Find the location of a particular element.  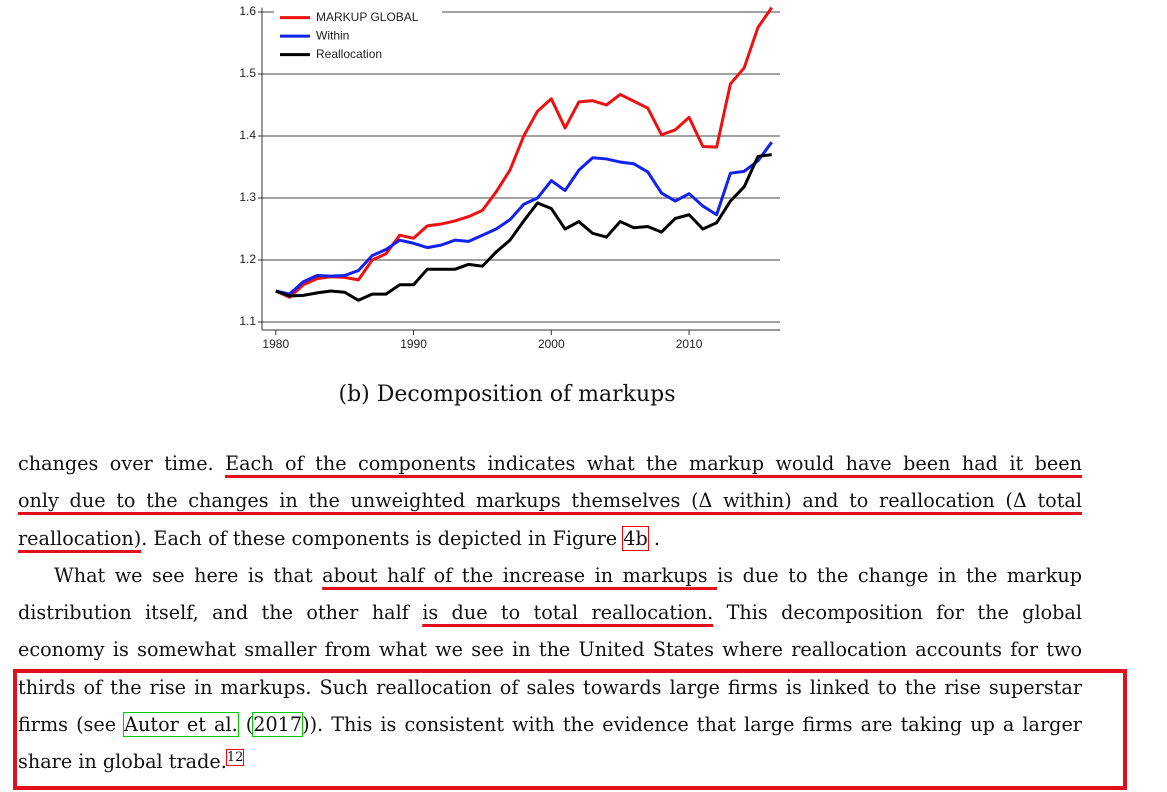

legend-box is located at coordinates (358, 38).